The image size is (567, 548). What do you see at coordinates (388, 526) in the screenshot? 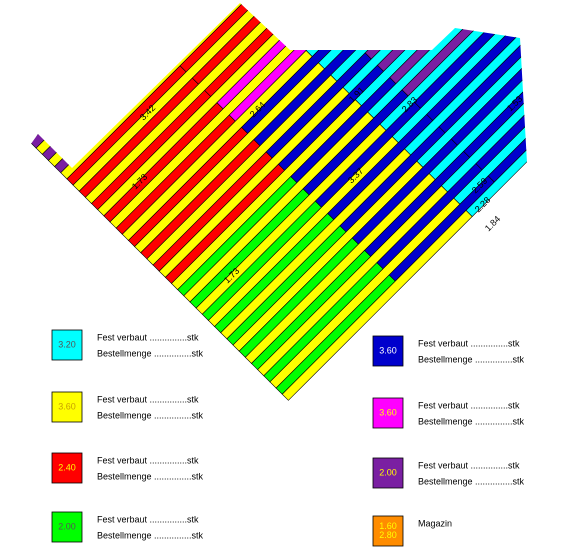
I see `swatch-label: 1.60` at bounding box center [388, 526].